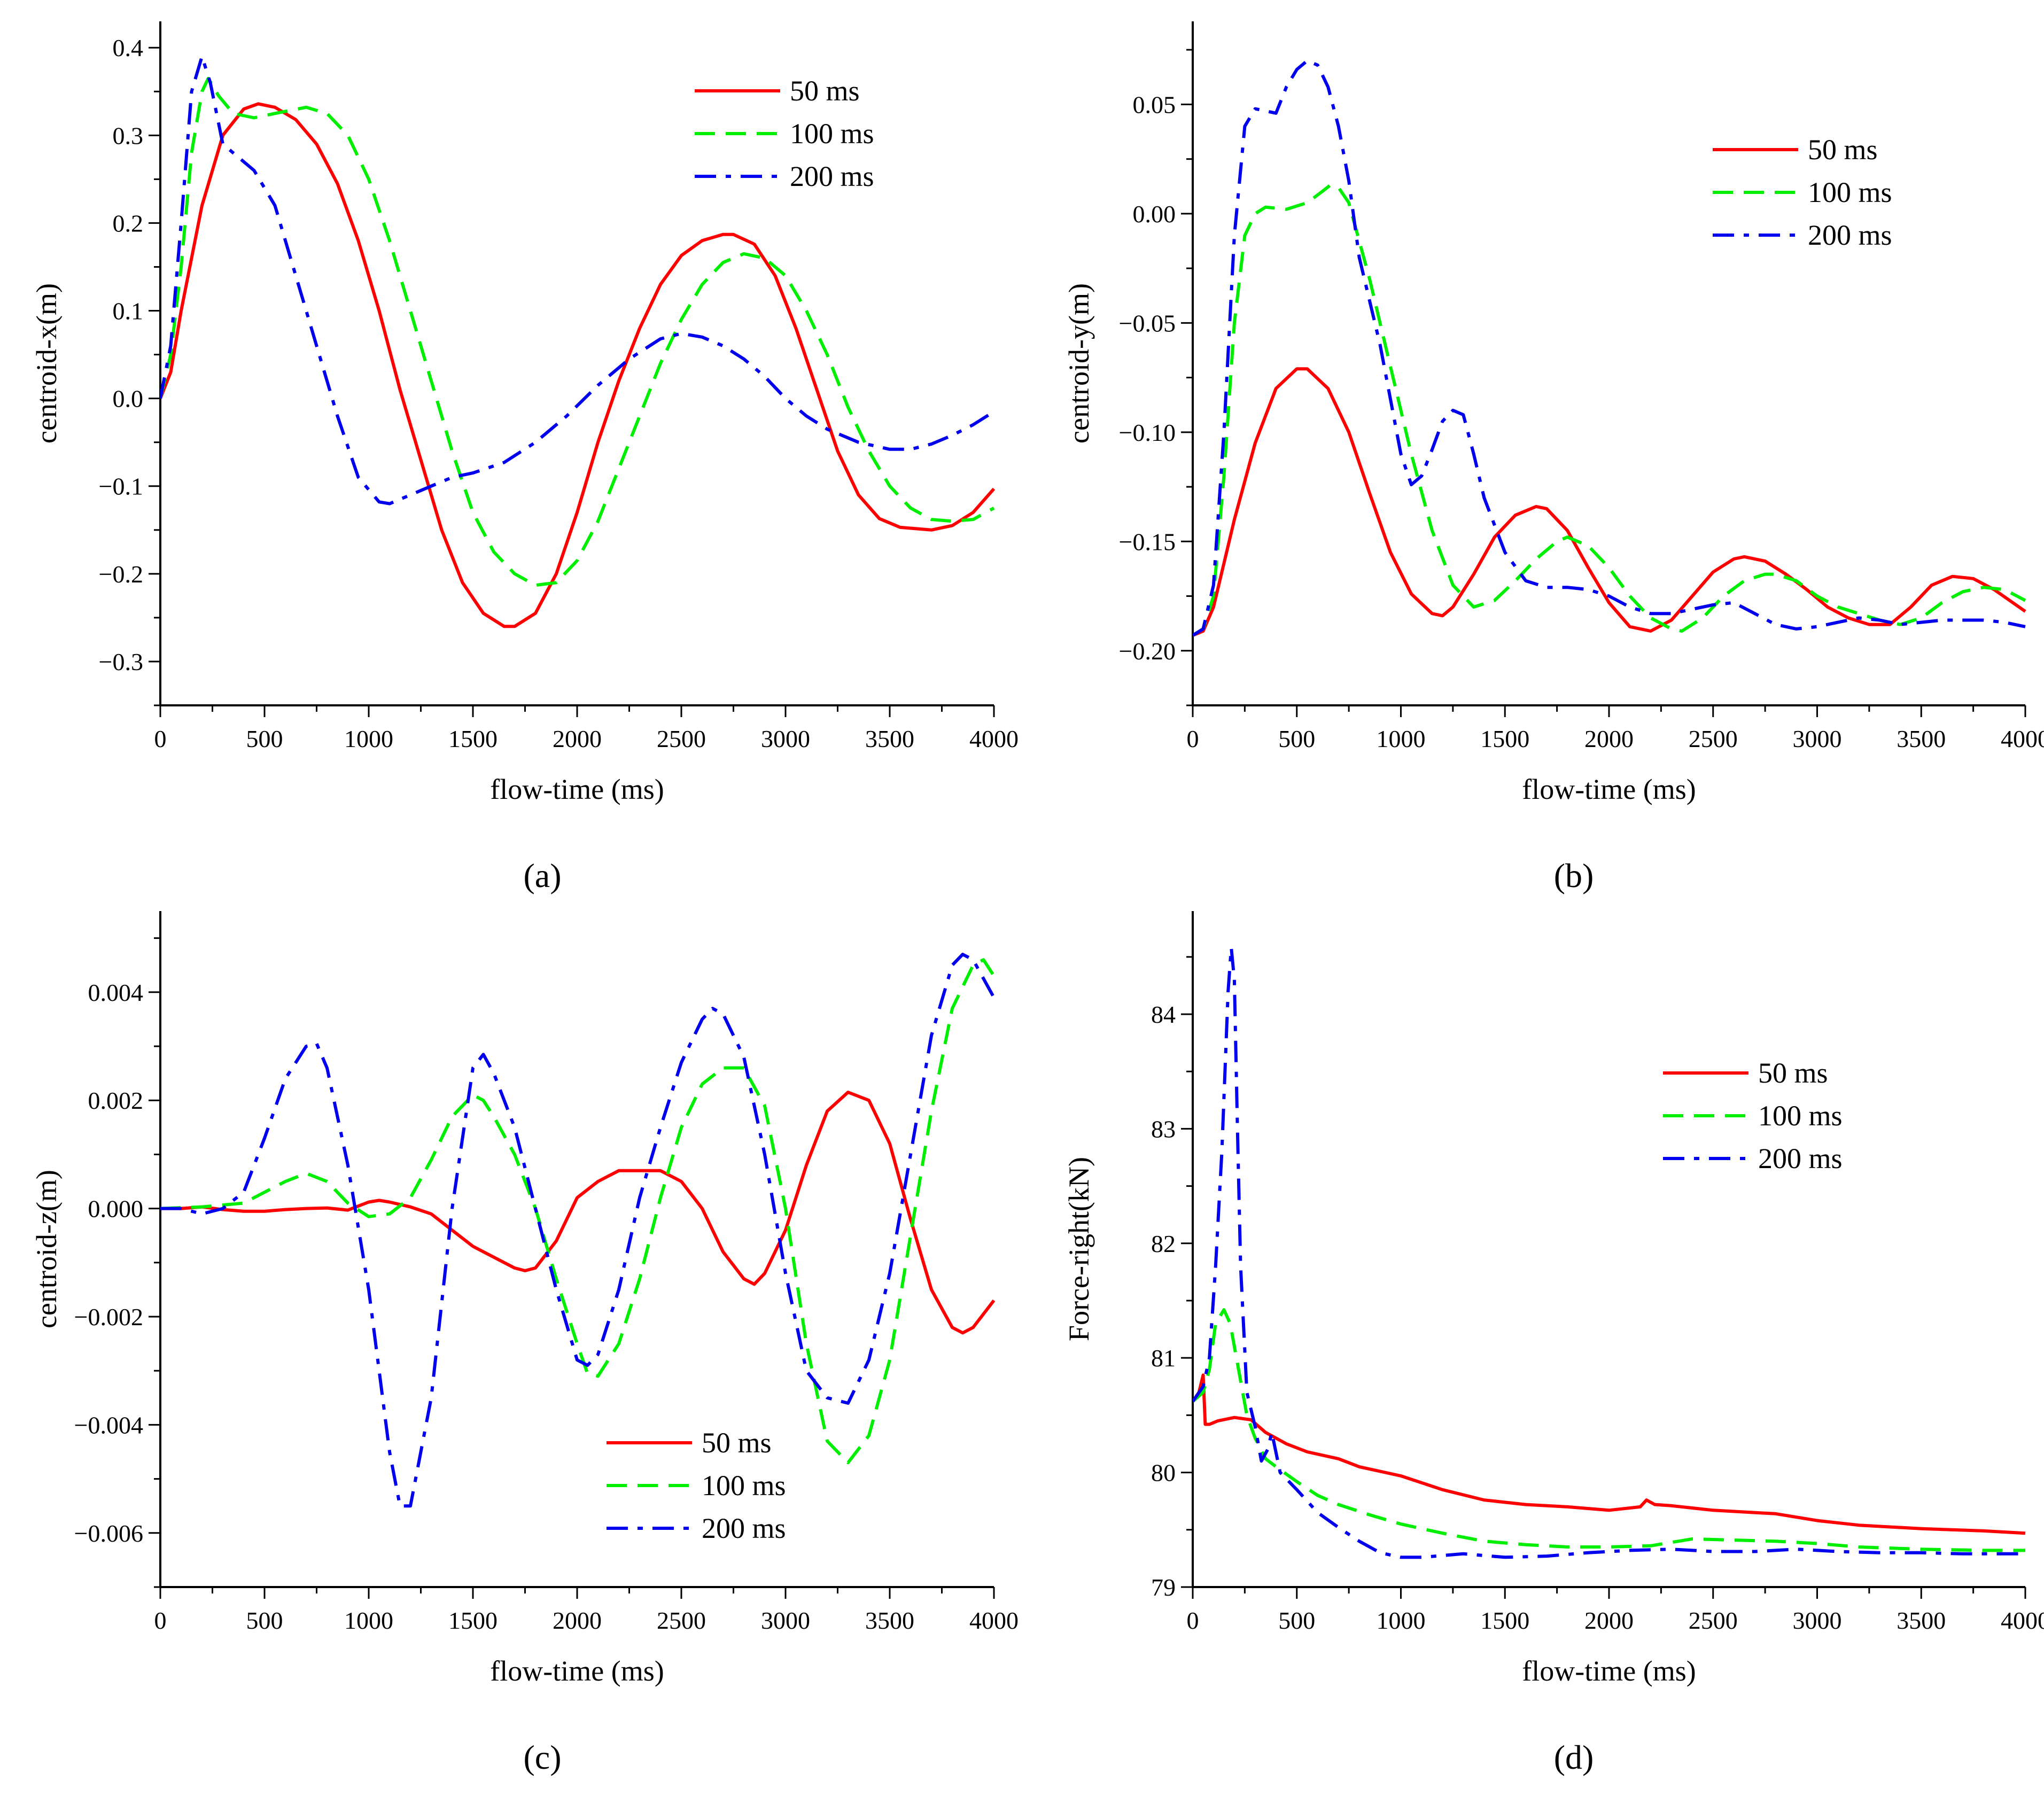  Describe the element at coordinates (1802, 193) in the screenshot. I see `legend-b: 50 ms 100 ms 200 ms` at that location.